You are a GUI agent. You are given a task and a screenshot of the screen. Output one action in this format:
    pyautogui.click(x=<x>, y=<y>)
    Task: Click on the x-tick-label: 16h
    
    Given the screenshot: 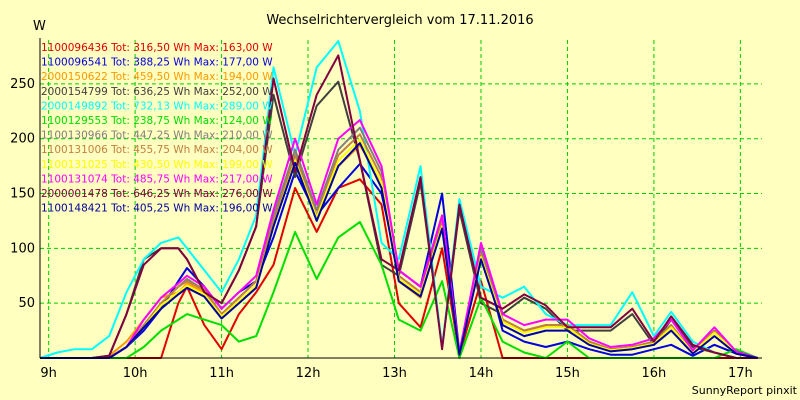 What is the action you would take?
    pyautogui.click(x=654, y=373)
    